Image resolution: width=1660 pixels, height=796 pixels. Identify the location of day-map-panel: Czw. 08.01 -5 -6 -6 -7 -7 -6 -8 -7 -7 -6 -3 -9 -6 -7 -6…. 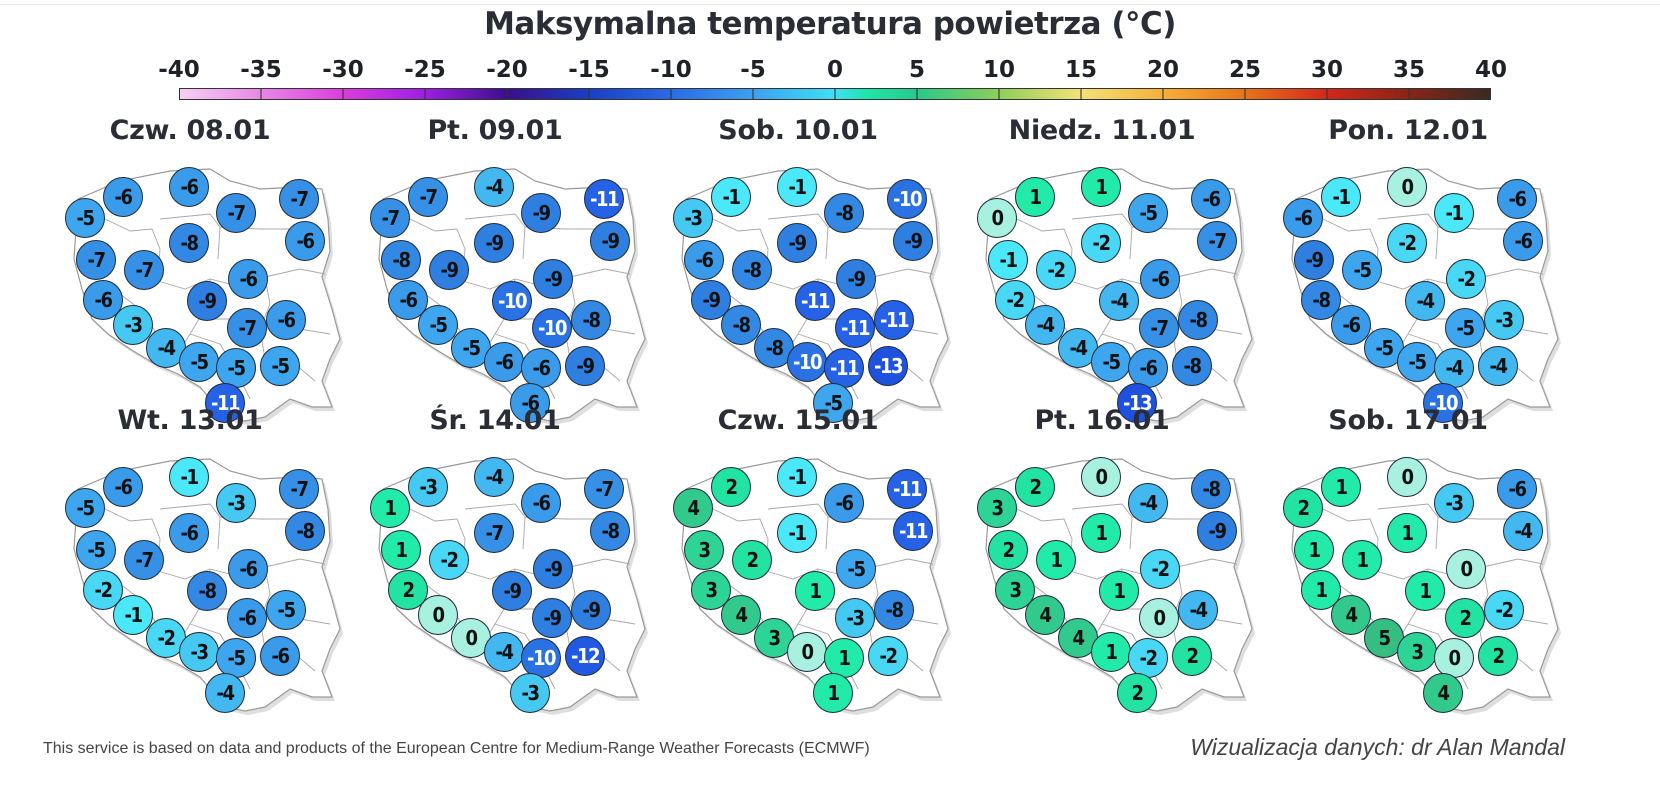
(191, 270).